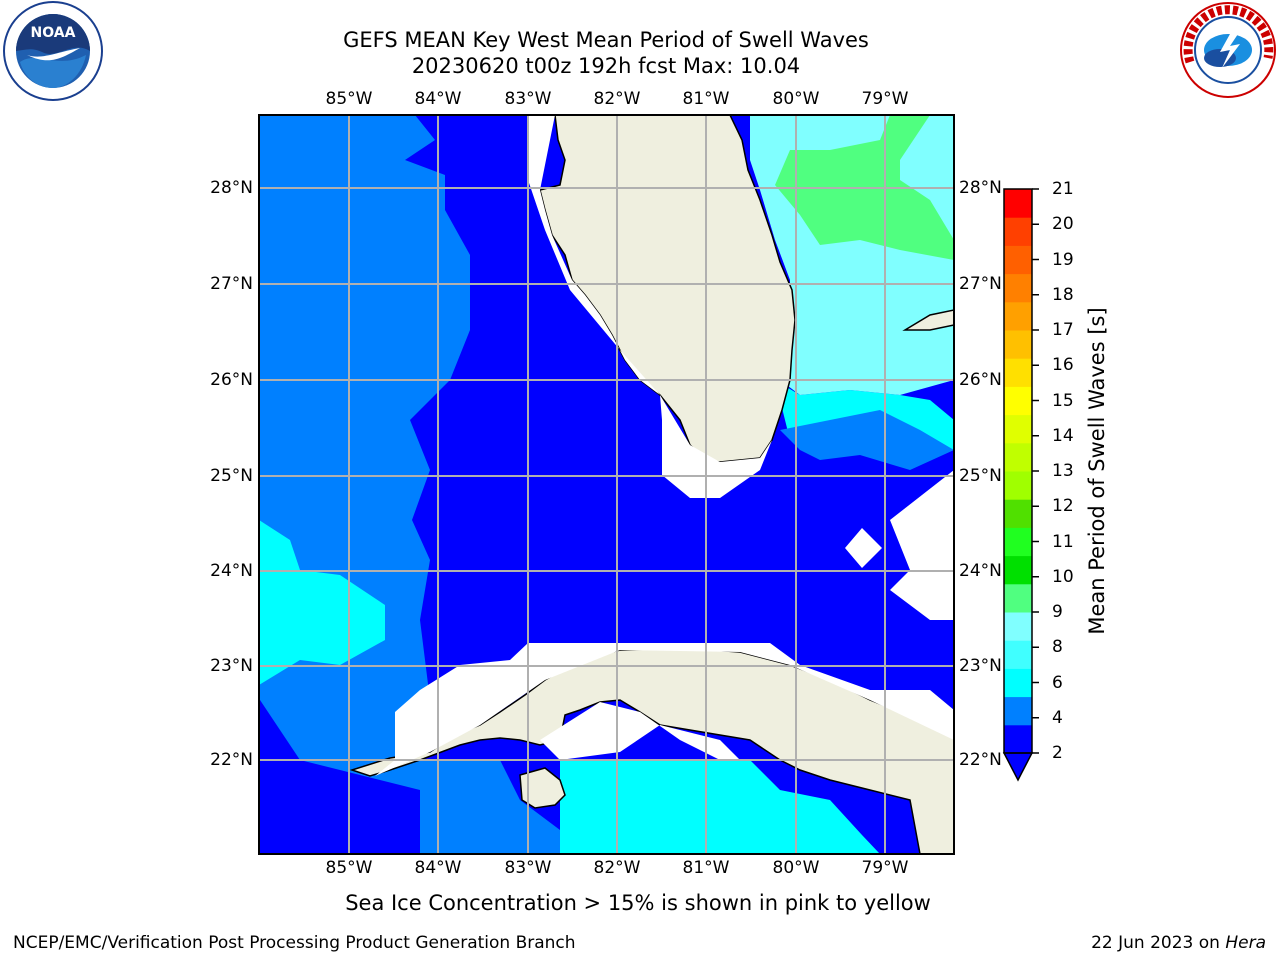 Image resolution: width=1280 pixels, height=960 pixels. What do you see at coordinates (617, 99) in the screenshot?
I see `lon-tick-top: 82°W` at bounding box center [617, 99].